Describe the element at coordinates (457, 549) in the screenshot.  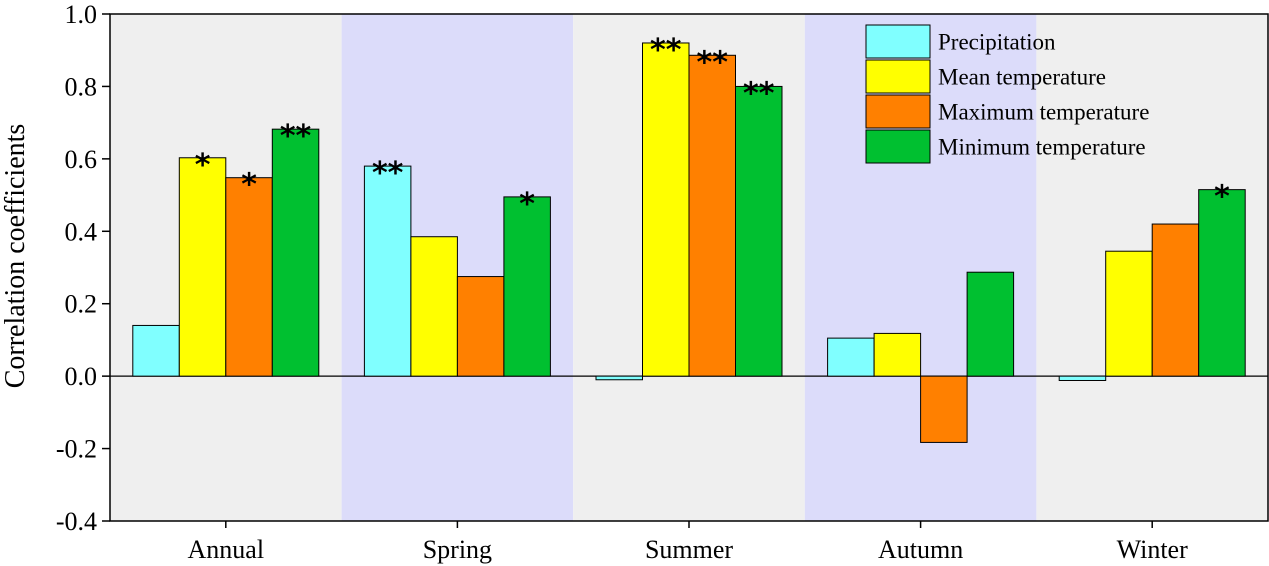
I see `x-tick-label-spring: Spring` at that location.